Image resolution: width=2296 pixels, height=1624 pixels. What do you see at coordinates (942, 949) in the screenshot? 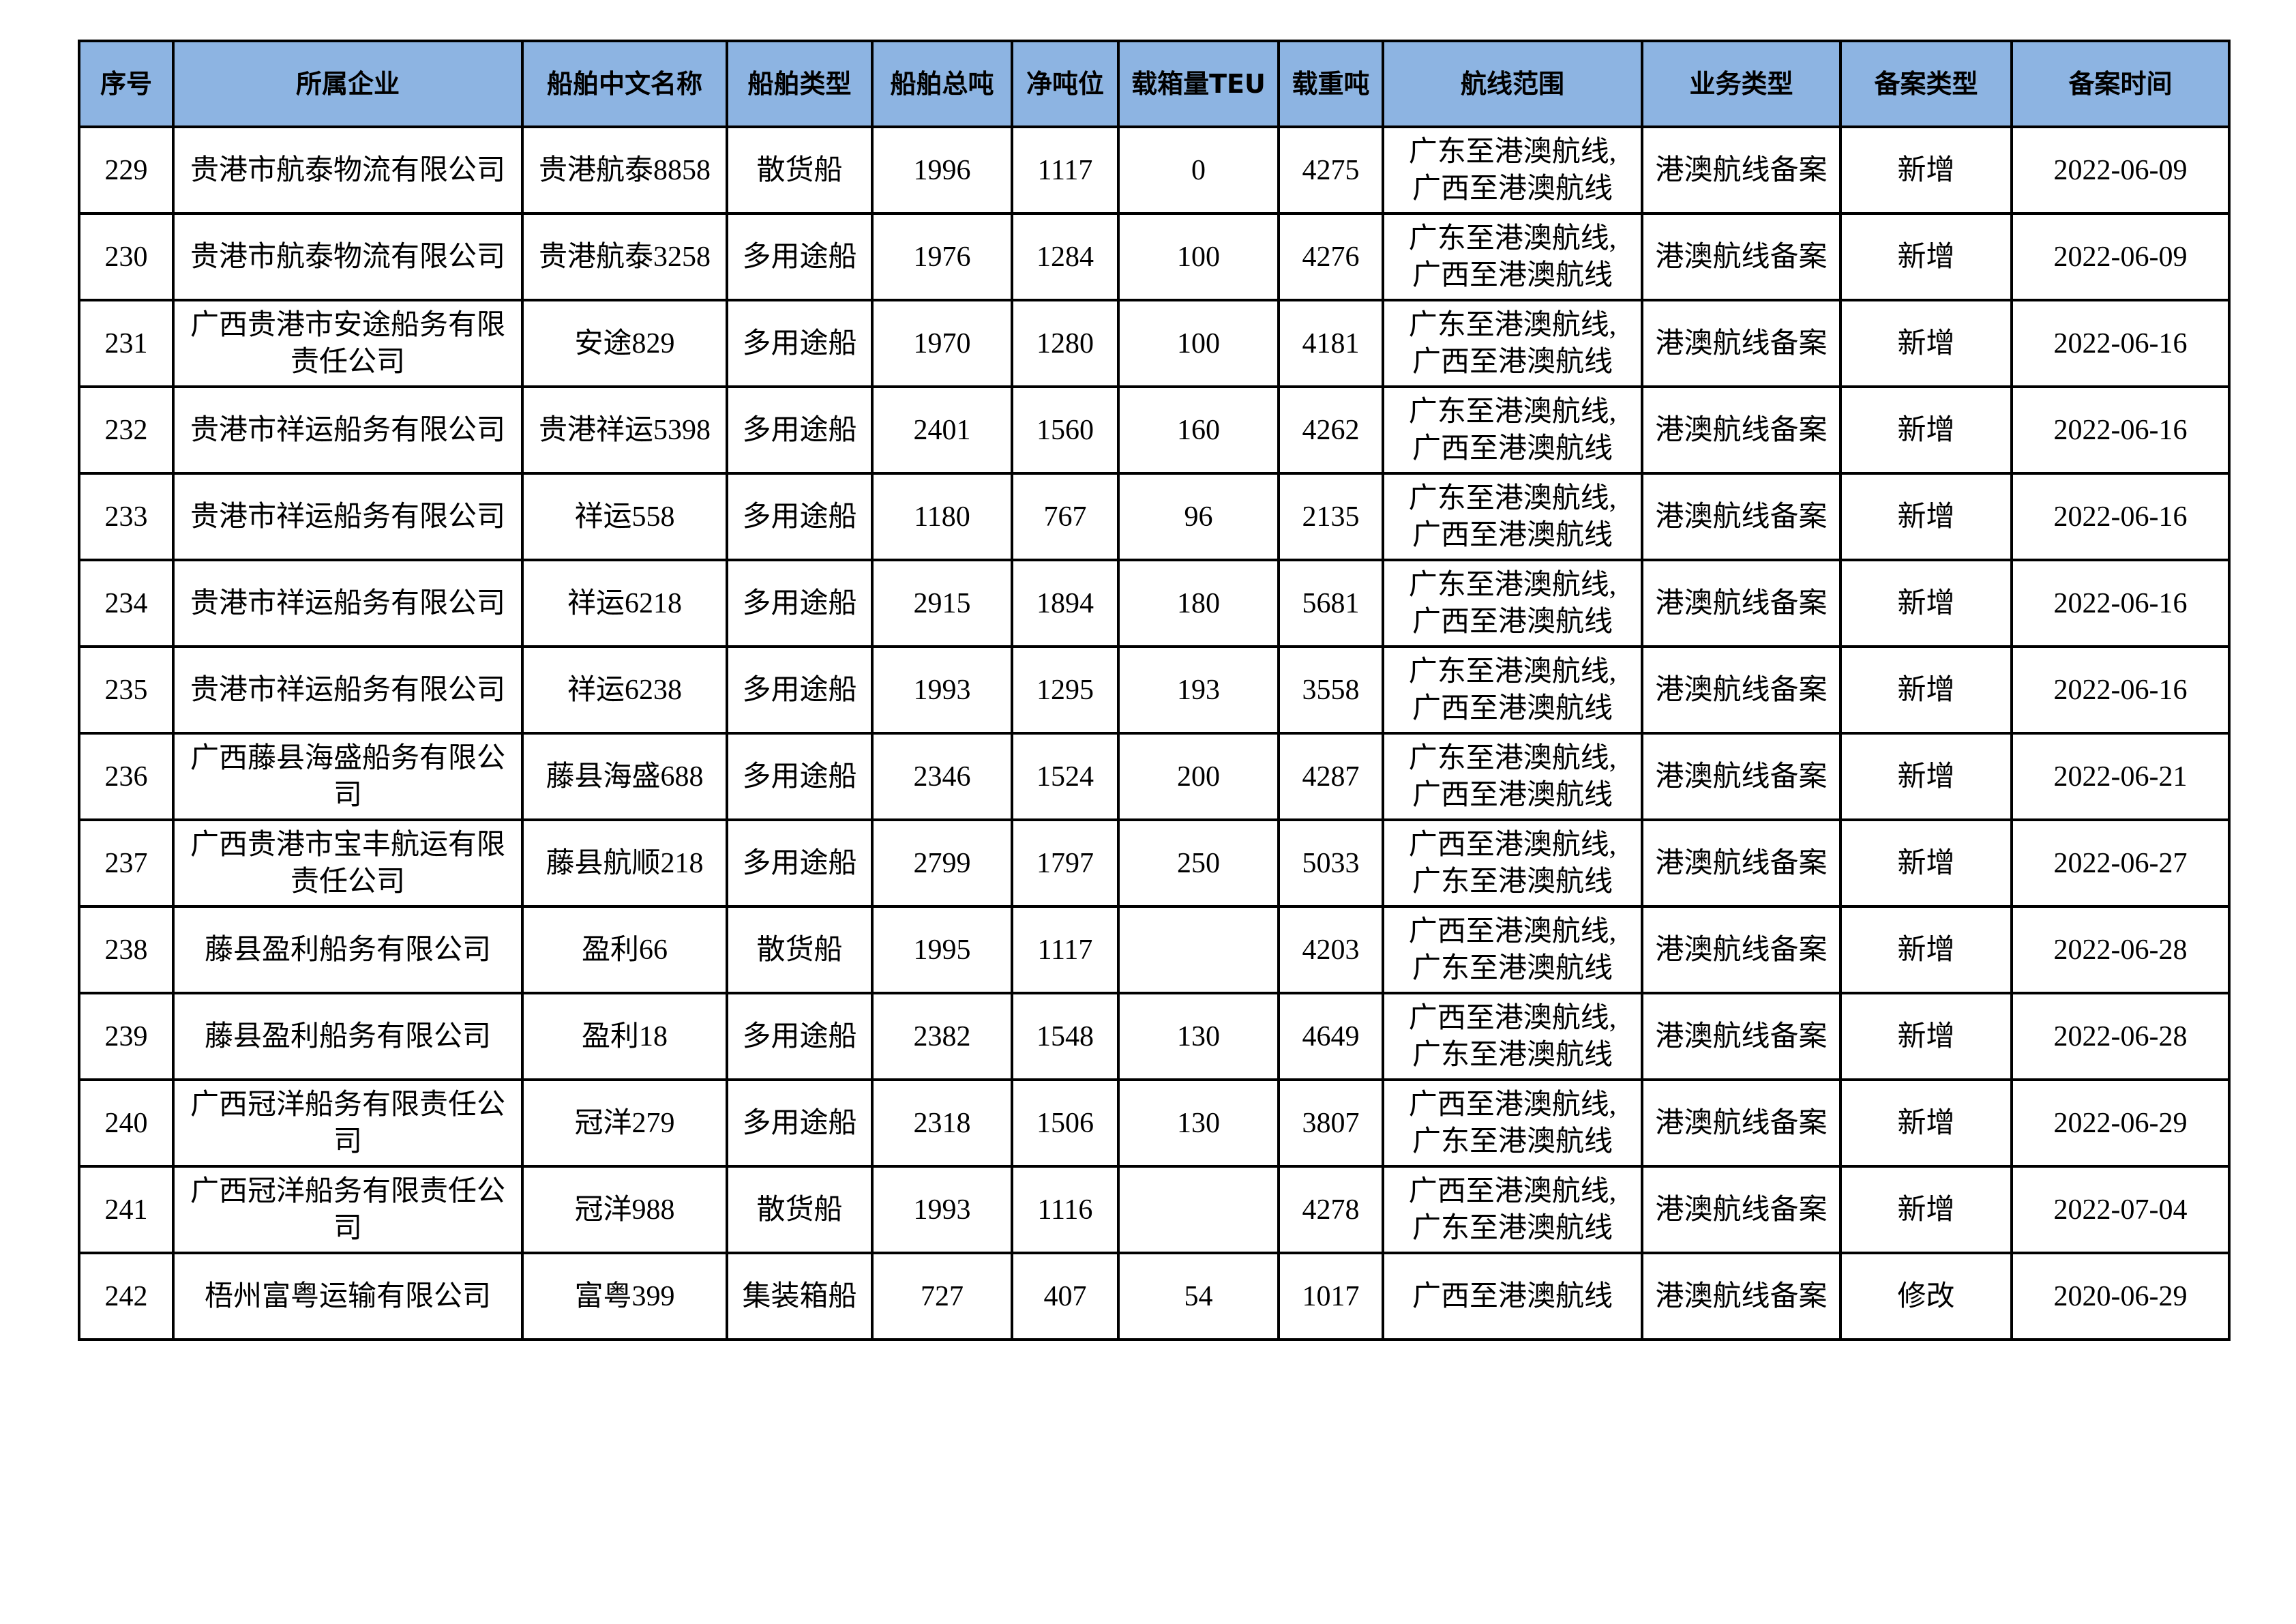
I see `cell-gross-tonnage: 1995` at bounding box center [942, 949].